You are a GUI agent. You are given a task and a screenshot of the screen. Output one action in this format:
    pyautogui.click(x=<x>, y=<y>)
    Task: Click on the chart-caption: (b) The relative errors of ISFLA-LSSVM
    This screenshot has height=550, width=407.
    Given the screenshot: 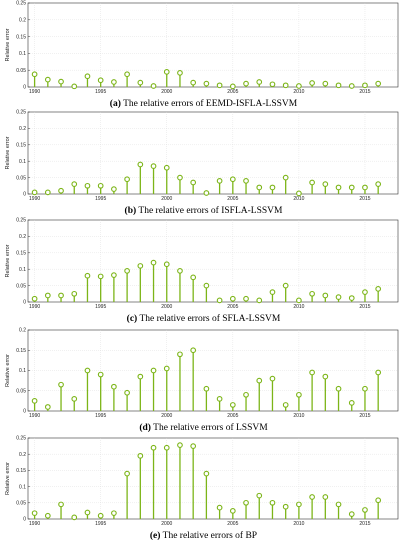 What is the action you would take?
    pyautogui.click(x=204, y=210)
    